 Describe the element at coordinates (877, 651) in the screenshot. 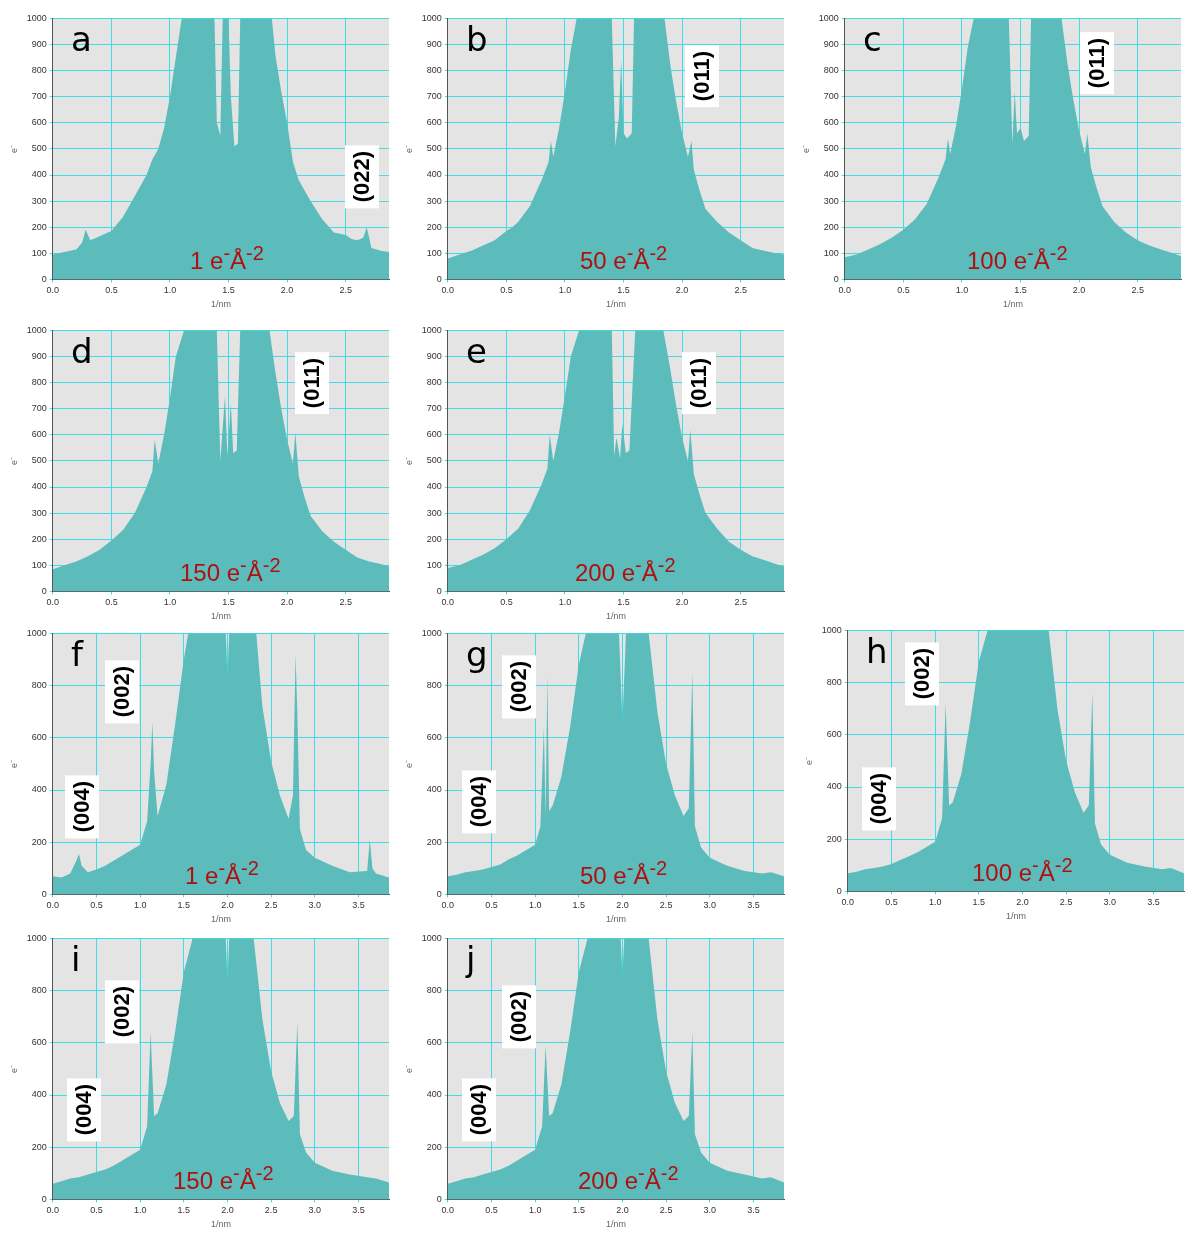

I see `chart-title: h` at that location.